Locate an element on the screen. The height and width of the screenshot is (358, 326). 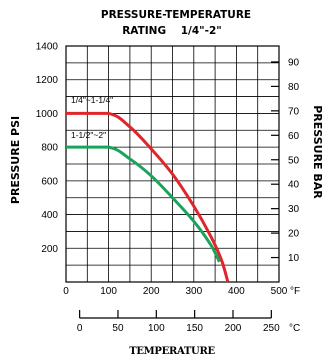
y-tick-label: 1200 is located at coordinates (47, 80).